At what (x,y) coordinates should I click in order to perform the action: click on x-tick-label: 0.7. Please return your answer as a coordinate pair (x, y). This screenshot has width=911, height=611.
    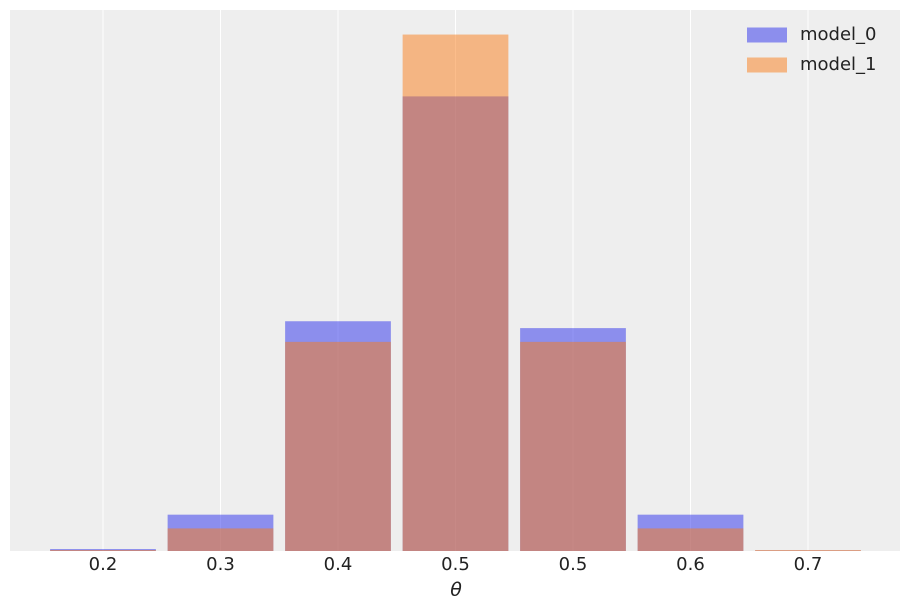
    Looking at the image, I should click on (808, 564).